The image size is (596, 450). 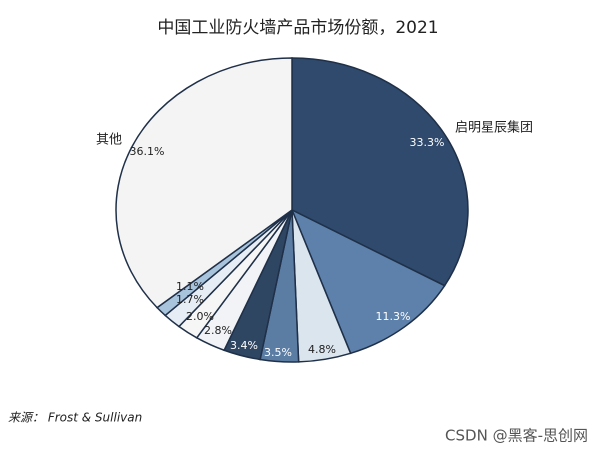 What do you see at coordinates (147, 151) in the screenshot?
I see `data-label: 36.1%` at bounding box center [147, 151].